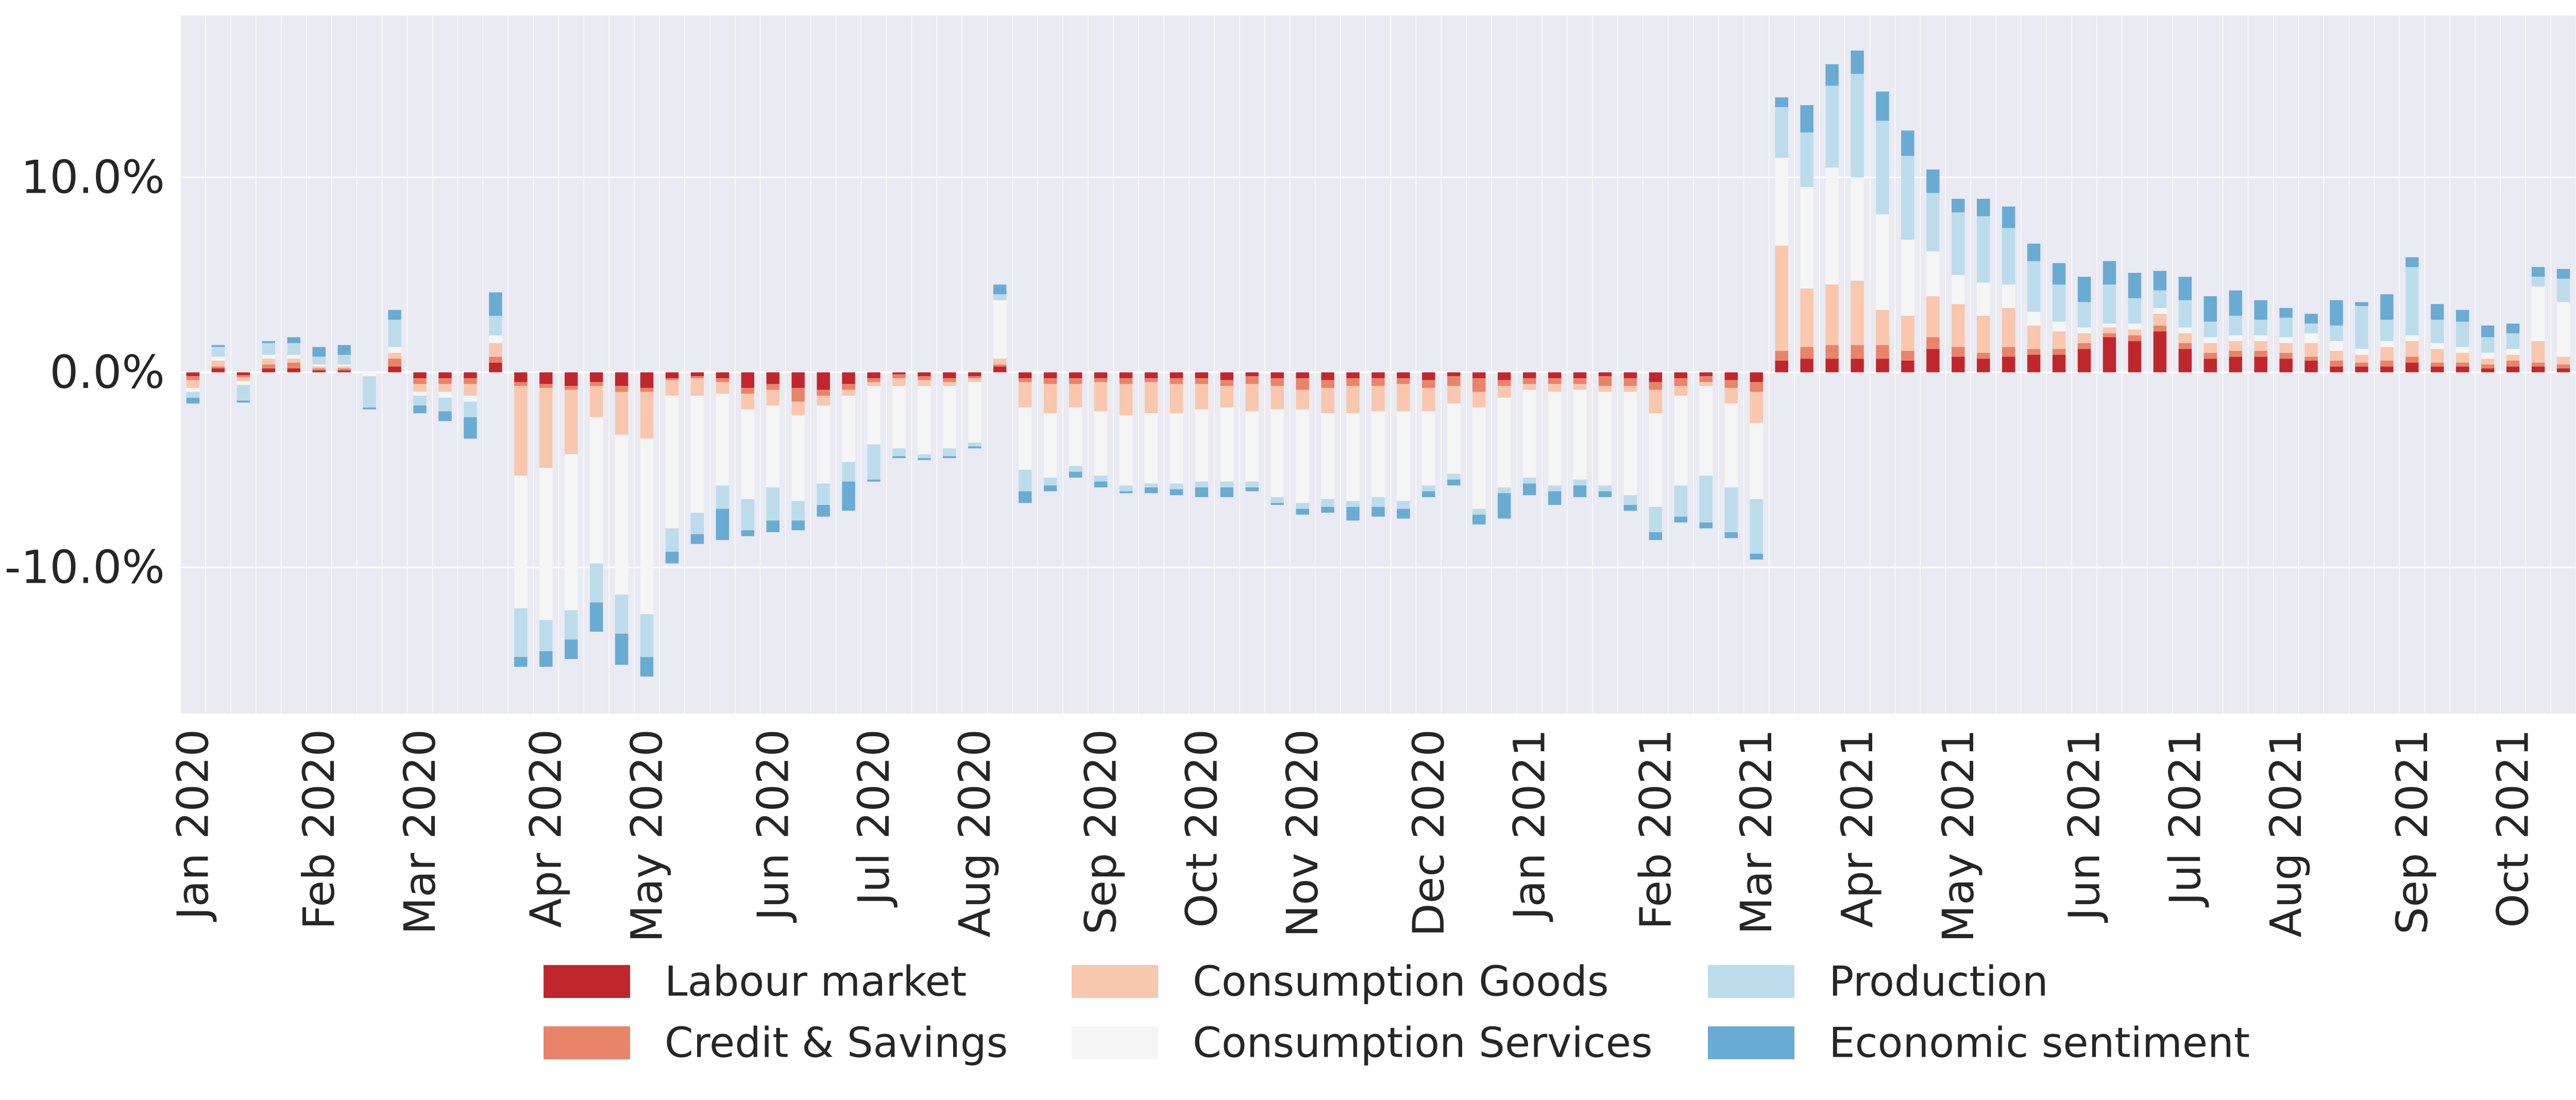 This screenshot has height=1100, width=2576. Describe the element at coordinates (2084, 826) in the screenshot. I see `x-tick-label: Jun 2021` at that location.